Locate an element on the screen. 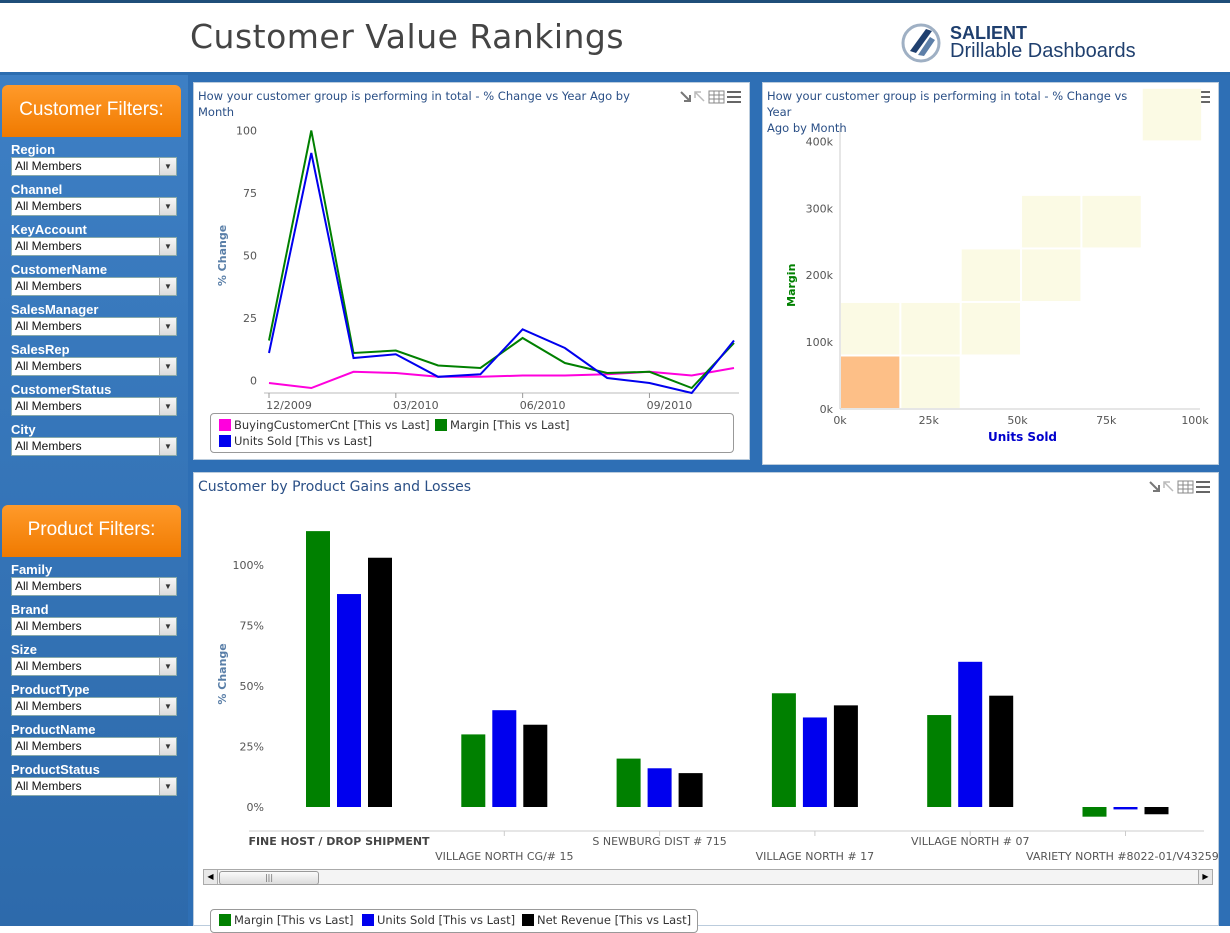 This screenshot has height=933, width=1230. filter-select-salesrep: All Members ▼ is located at coordinates (94, 366).